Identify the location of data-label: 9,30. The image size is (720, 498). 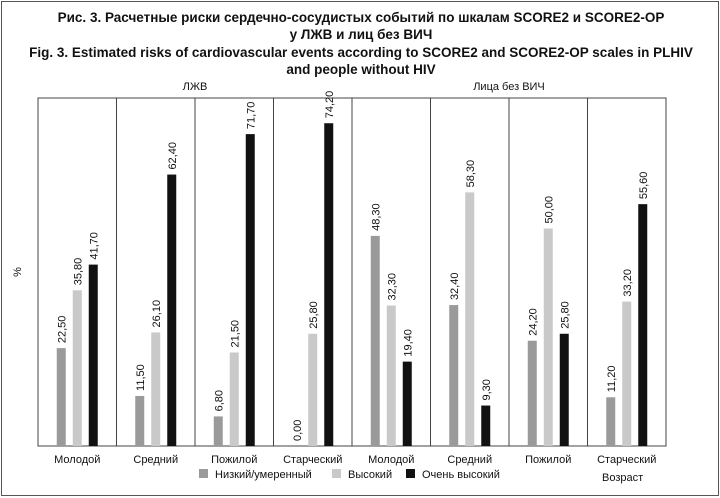
(487, 389).